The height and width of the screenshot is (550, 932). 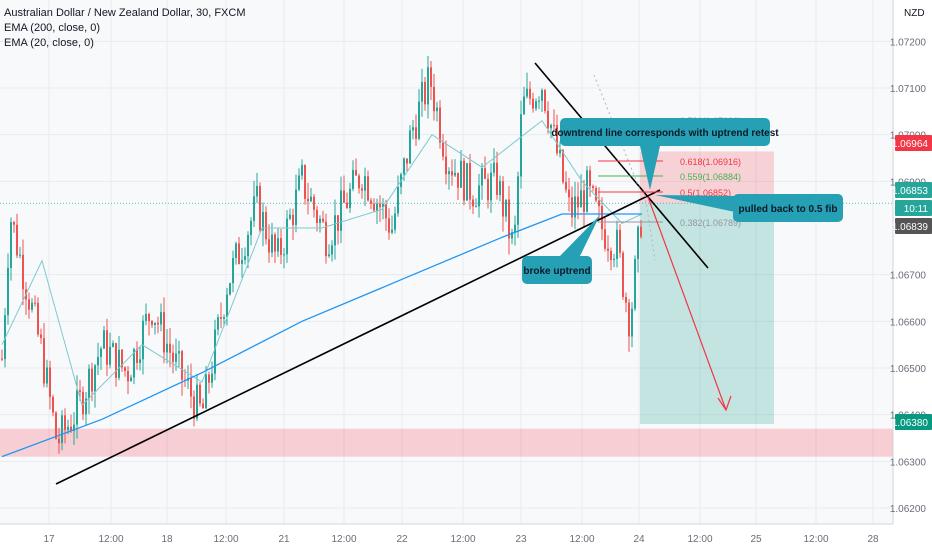 What do you see at coordinates (49, 43) in the screenshot?
I see `ema20-legend: EMA (20, close, 0)` at bounding box center [49, 43].